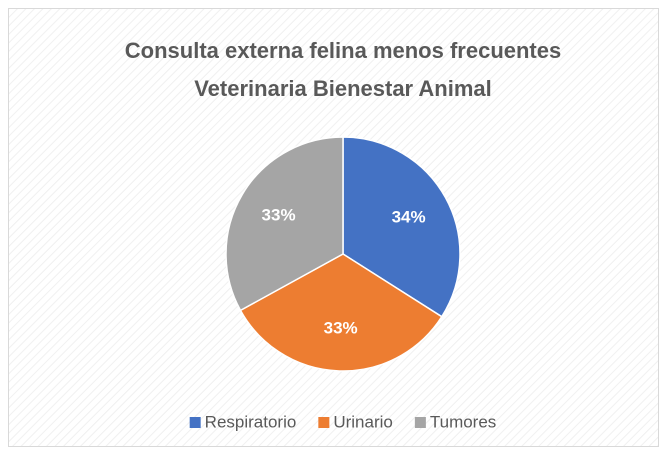 The width and height of the screenshot is (667, 455). Describe the element at coordinates (343, 50) in the screenshot. I see `chart-title: Consulta externa felina menos frecuentes` at that location.